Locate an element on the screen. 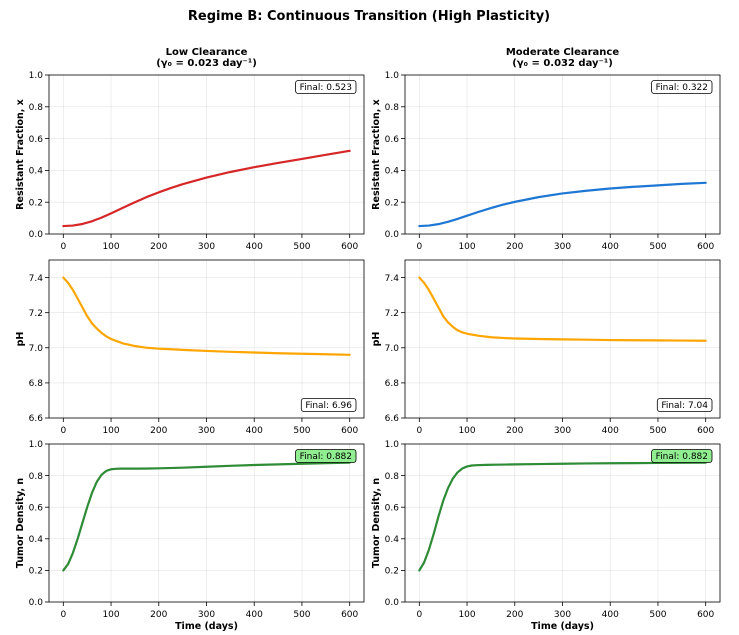 The width and height of the screenshot is (739, 635). y-tick-label: 7.4 is located at coordinates (36, 279).